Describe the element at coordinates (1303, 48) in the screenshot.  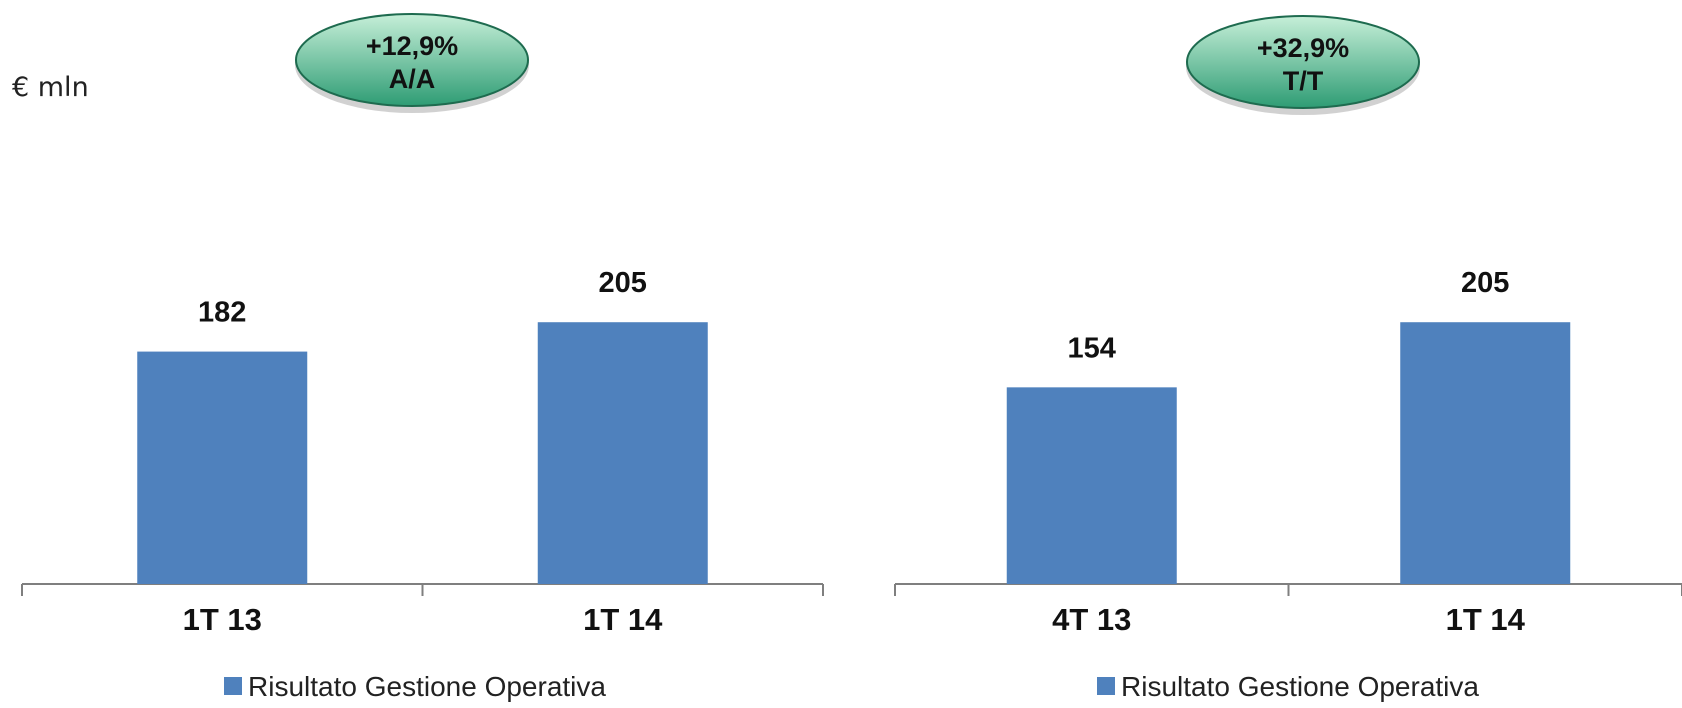
I see `badge-percent: +32,9%` at that location.